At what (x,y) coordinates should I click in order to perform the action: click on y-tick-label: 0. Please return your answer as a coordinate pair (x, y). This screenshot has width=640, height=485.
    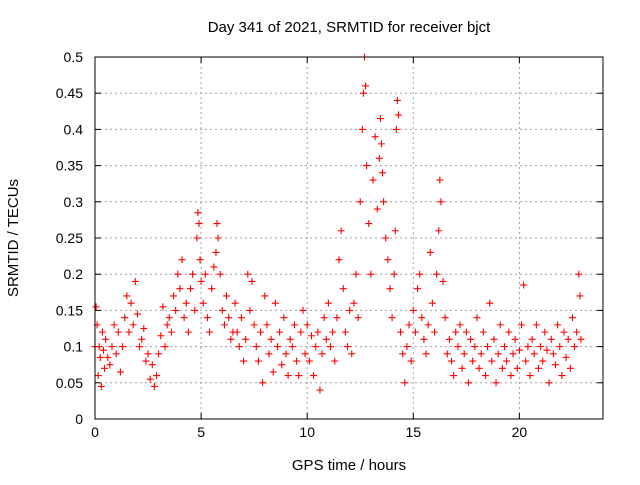
    Looking at the image, I should click on (79, 419).